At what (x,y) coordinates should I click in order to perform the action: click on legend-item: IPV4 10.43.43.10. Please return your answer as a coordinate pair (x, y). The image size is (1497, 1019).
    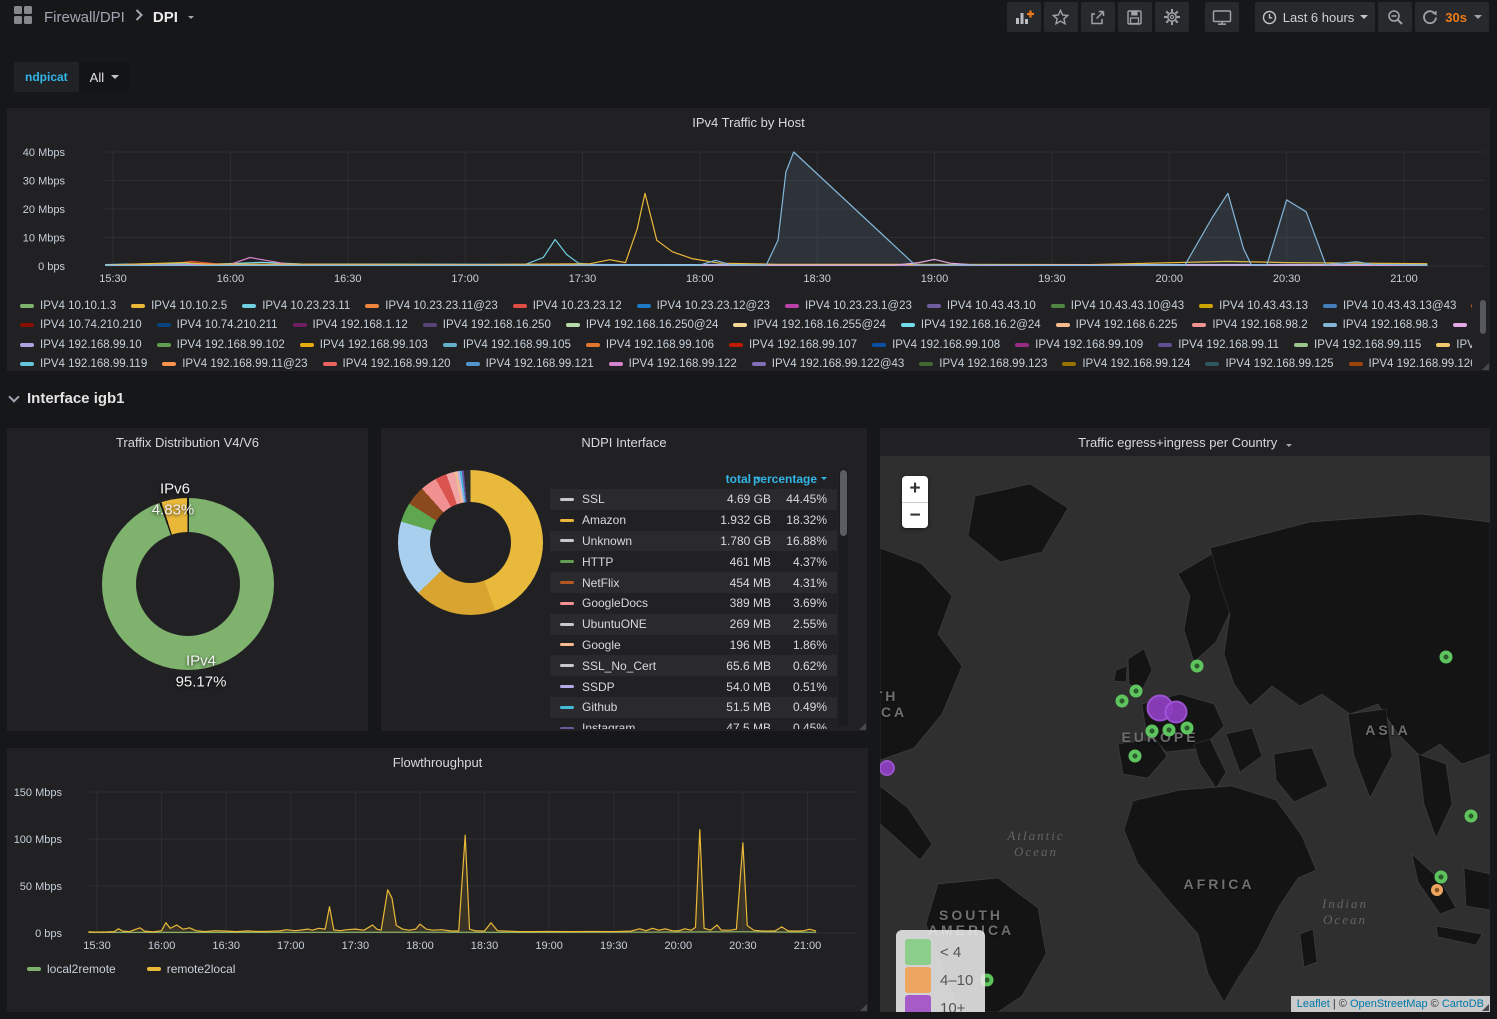
    Looking at the image, I should click on (981, 306).